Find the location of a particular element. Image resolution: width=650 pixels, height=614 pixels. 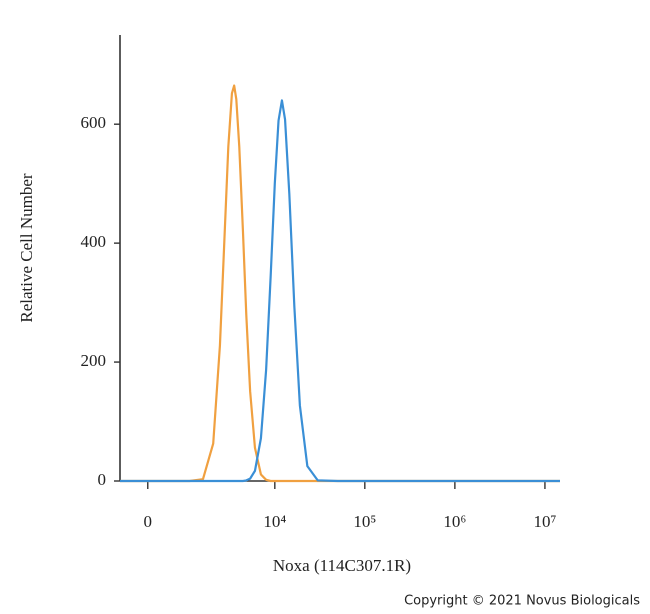

y-tick-label: 400 is located at coordinates (94, 241).